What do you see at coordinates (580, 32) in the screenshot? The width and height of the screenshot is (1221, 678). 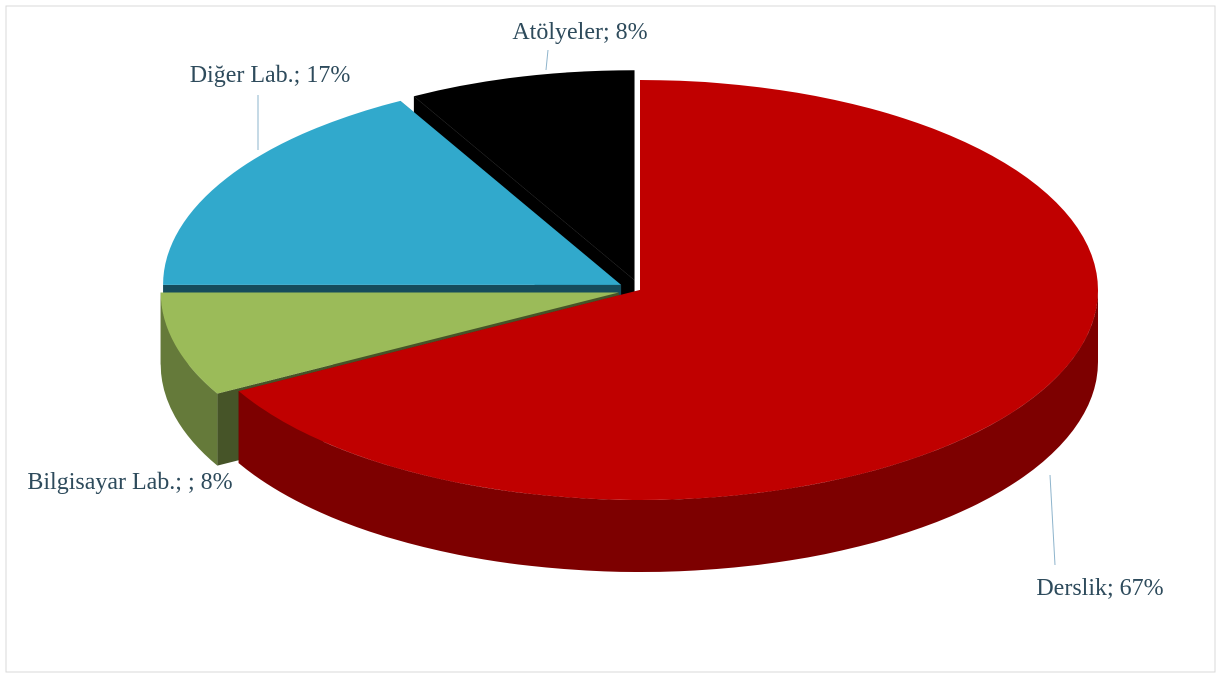 I see `data-label: Atölyeler; 8%` at bounding box center [580, 32].